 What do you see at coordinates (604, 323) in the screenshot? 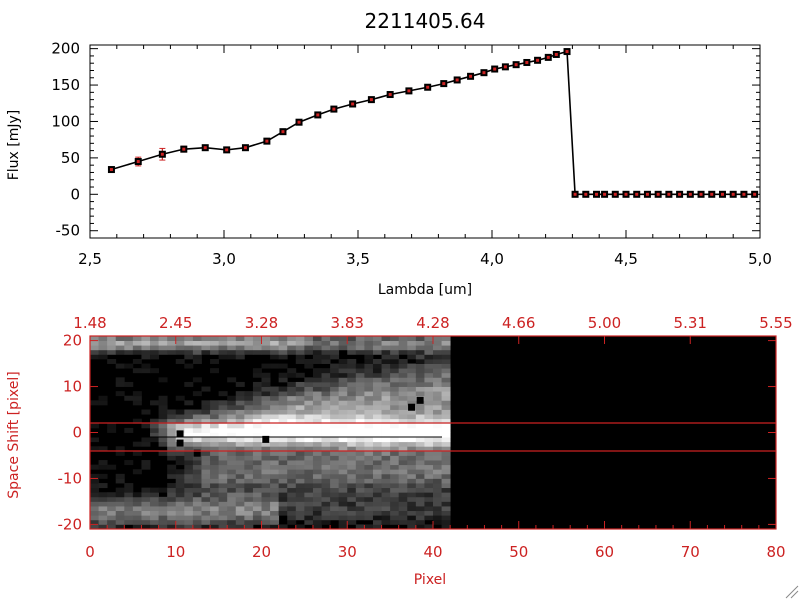
I see `bottom-top-tick-label: 5.00` at bounding box center [604, 323].